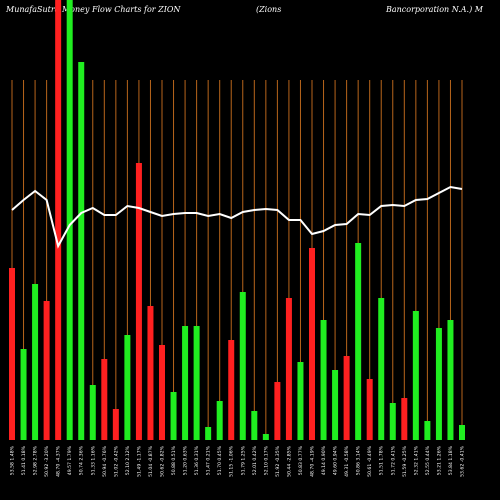  What do you see at coordinates (370, 460) in the screenshot?
I see `x-tick-label: 50.61 -0.49%` at bounding box center [370, 460].